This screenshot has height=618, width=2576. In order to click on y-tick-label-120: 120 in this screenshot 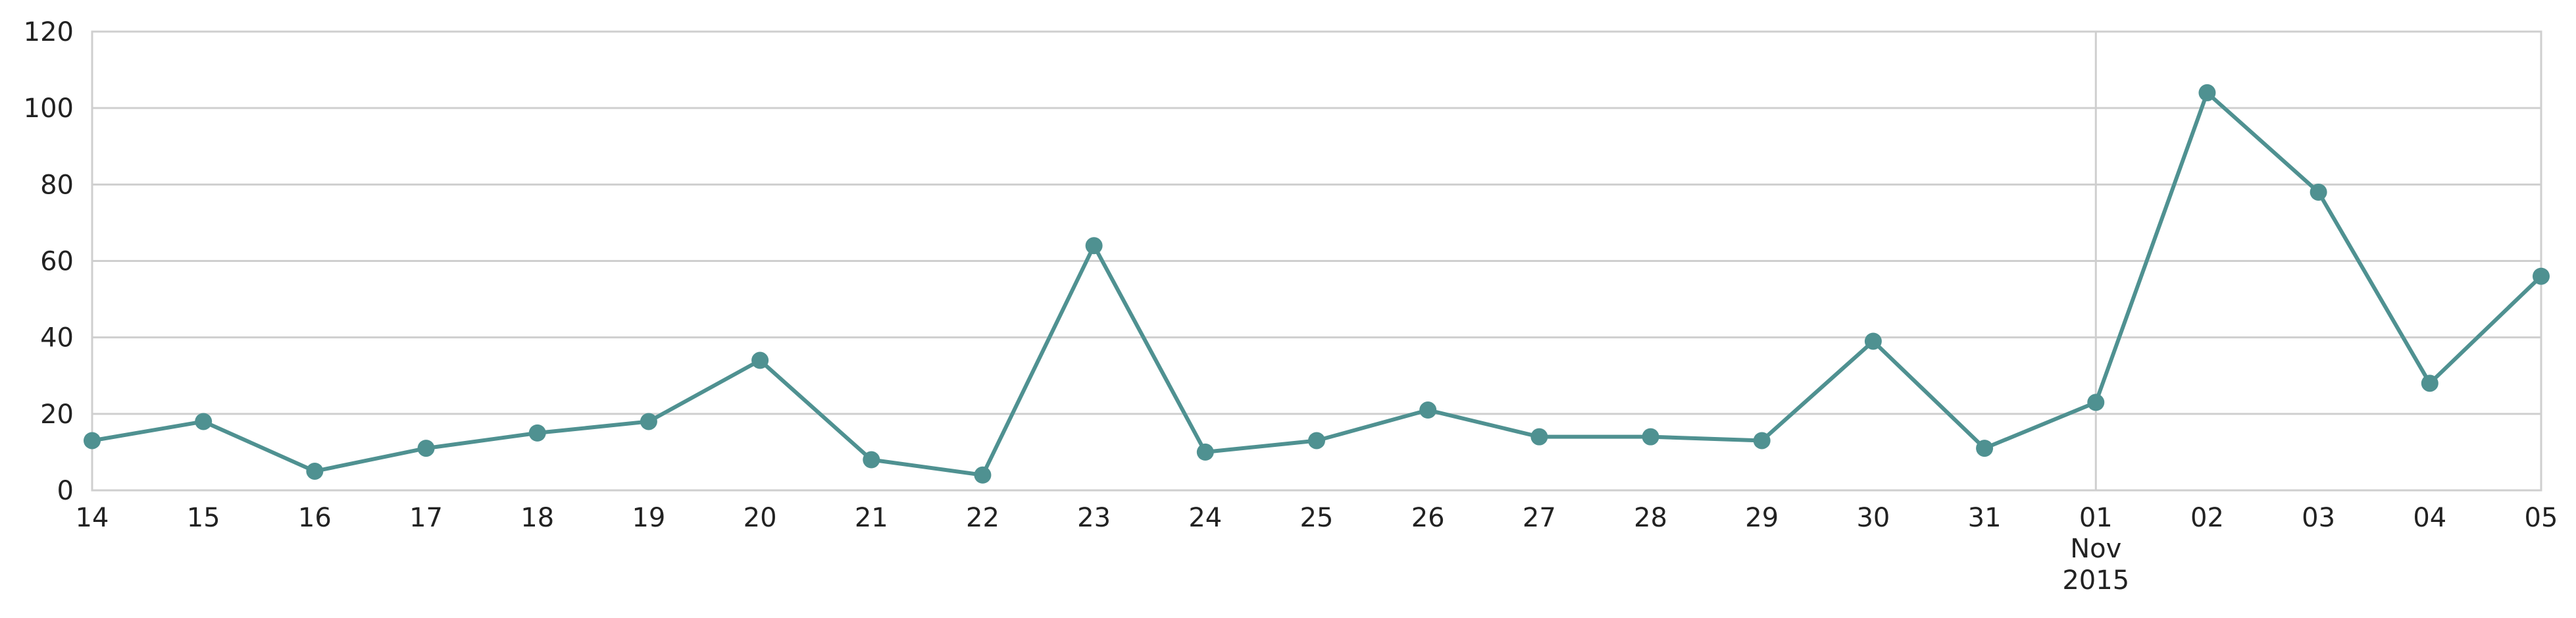, I will do `click(49, 32)`.